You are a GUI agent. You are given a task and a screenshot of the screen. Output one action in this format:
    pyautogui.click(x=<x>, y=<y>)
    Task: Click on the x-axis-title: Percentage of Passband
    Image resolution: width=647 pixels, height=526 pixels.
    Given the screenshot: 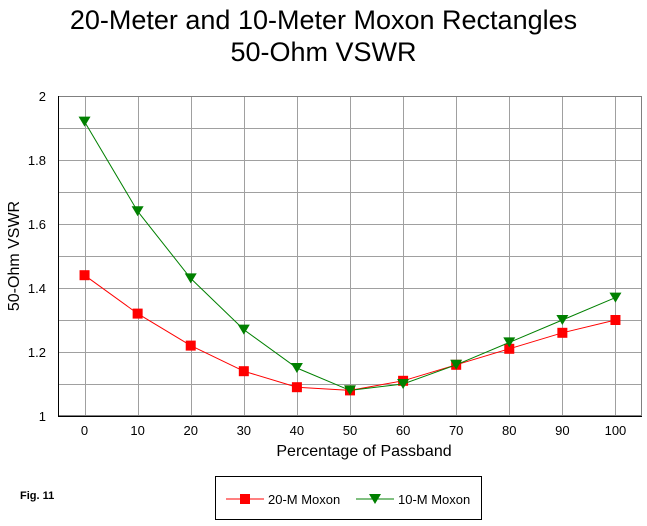 What is the action you would take?
    pyautogui.click(x=363, y=451)
    